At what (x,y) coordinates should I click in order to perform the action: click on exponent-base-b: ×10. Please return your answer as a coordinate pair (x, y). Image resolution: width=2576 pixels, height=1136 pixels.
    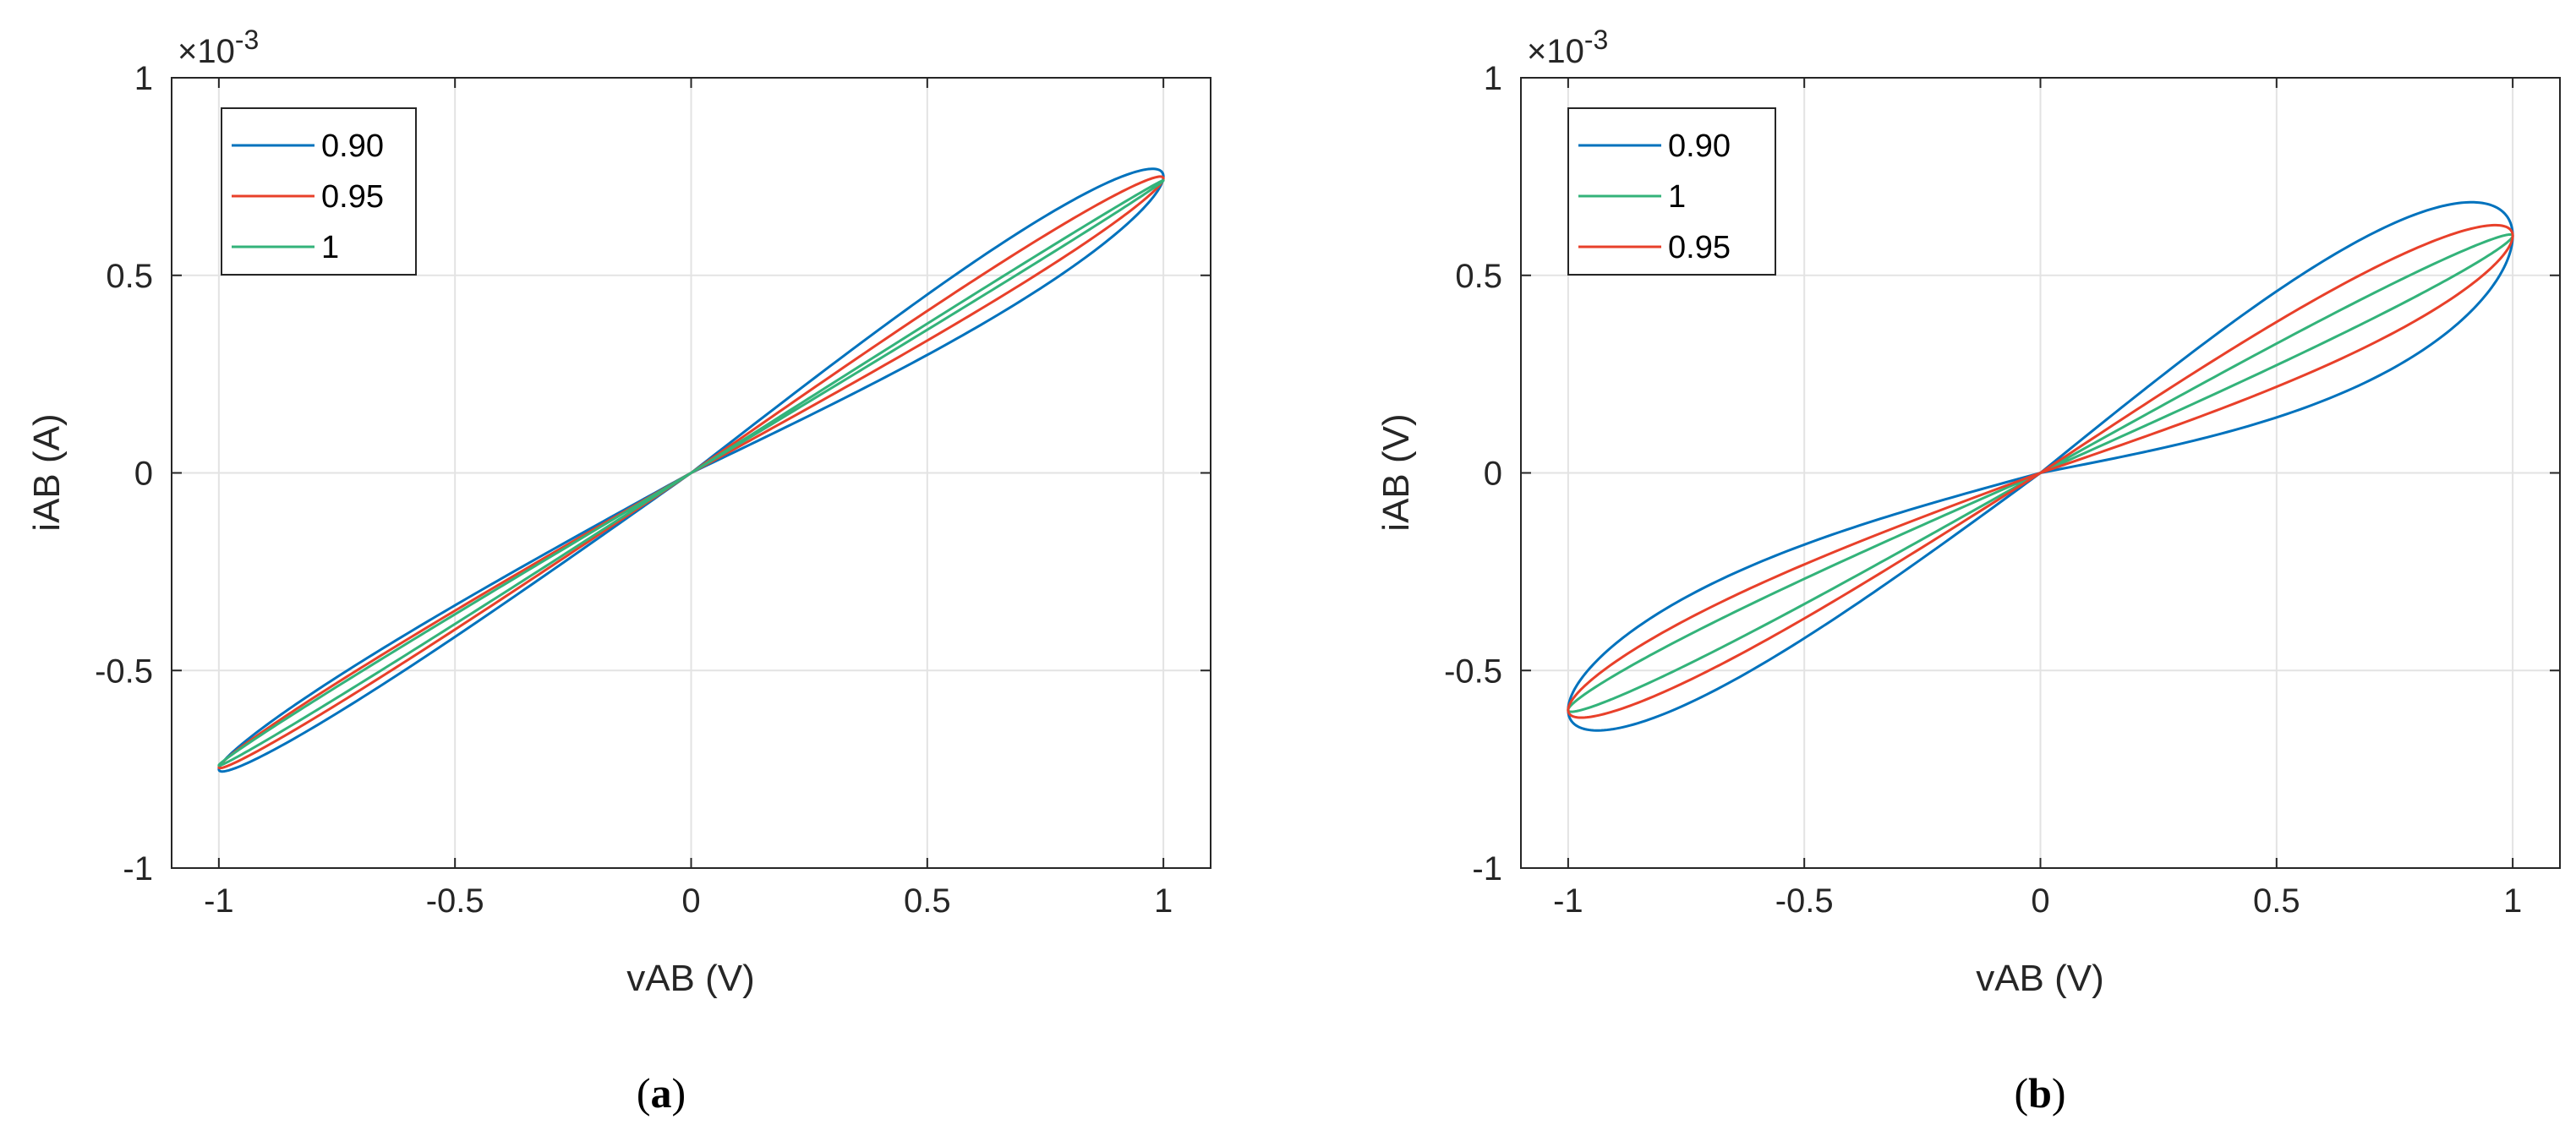
    Looking at the image, I should click on (1555, 51).